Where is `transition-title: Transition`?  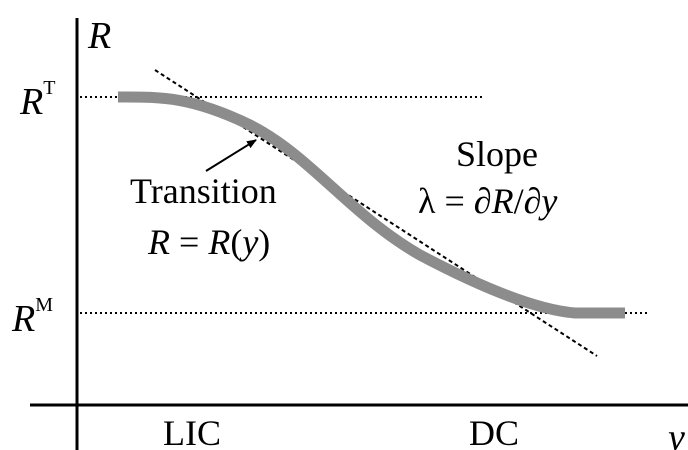 transition-title: Transition is located at coordinates (203, 191).